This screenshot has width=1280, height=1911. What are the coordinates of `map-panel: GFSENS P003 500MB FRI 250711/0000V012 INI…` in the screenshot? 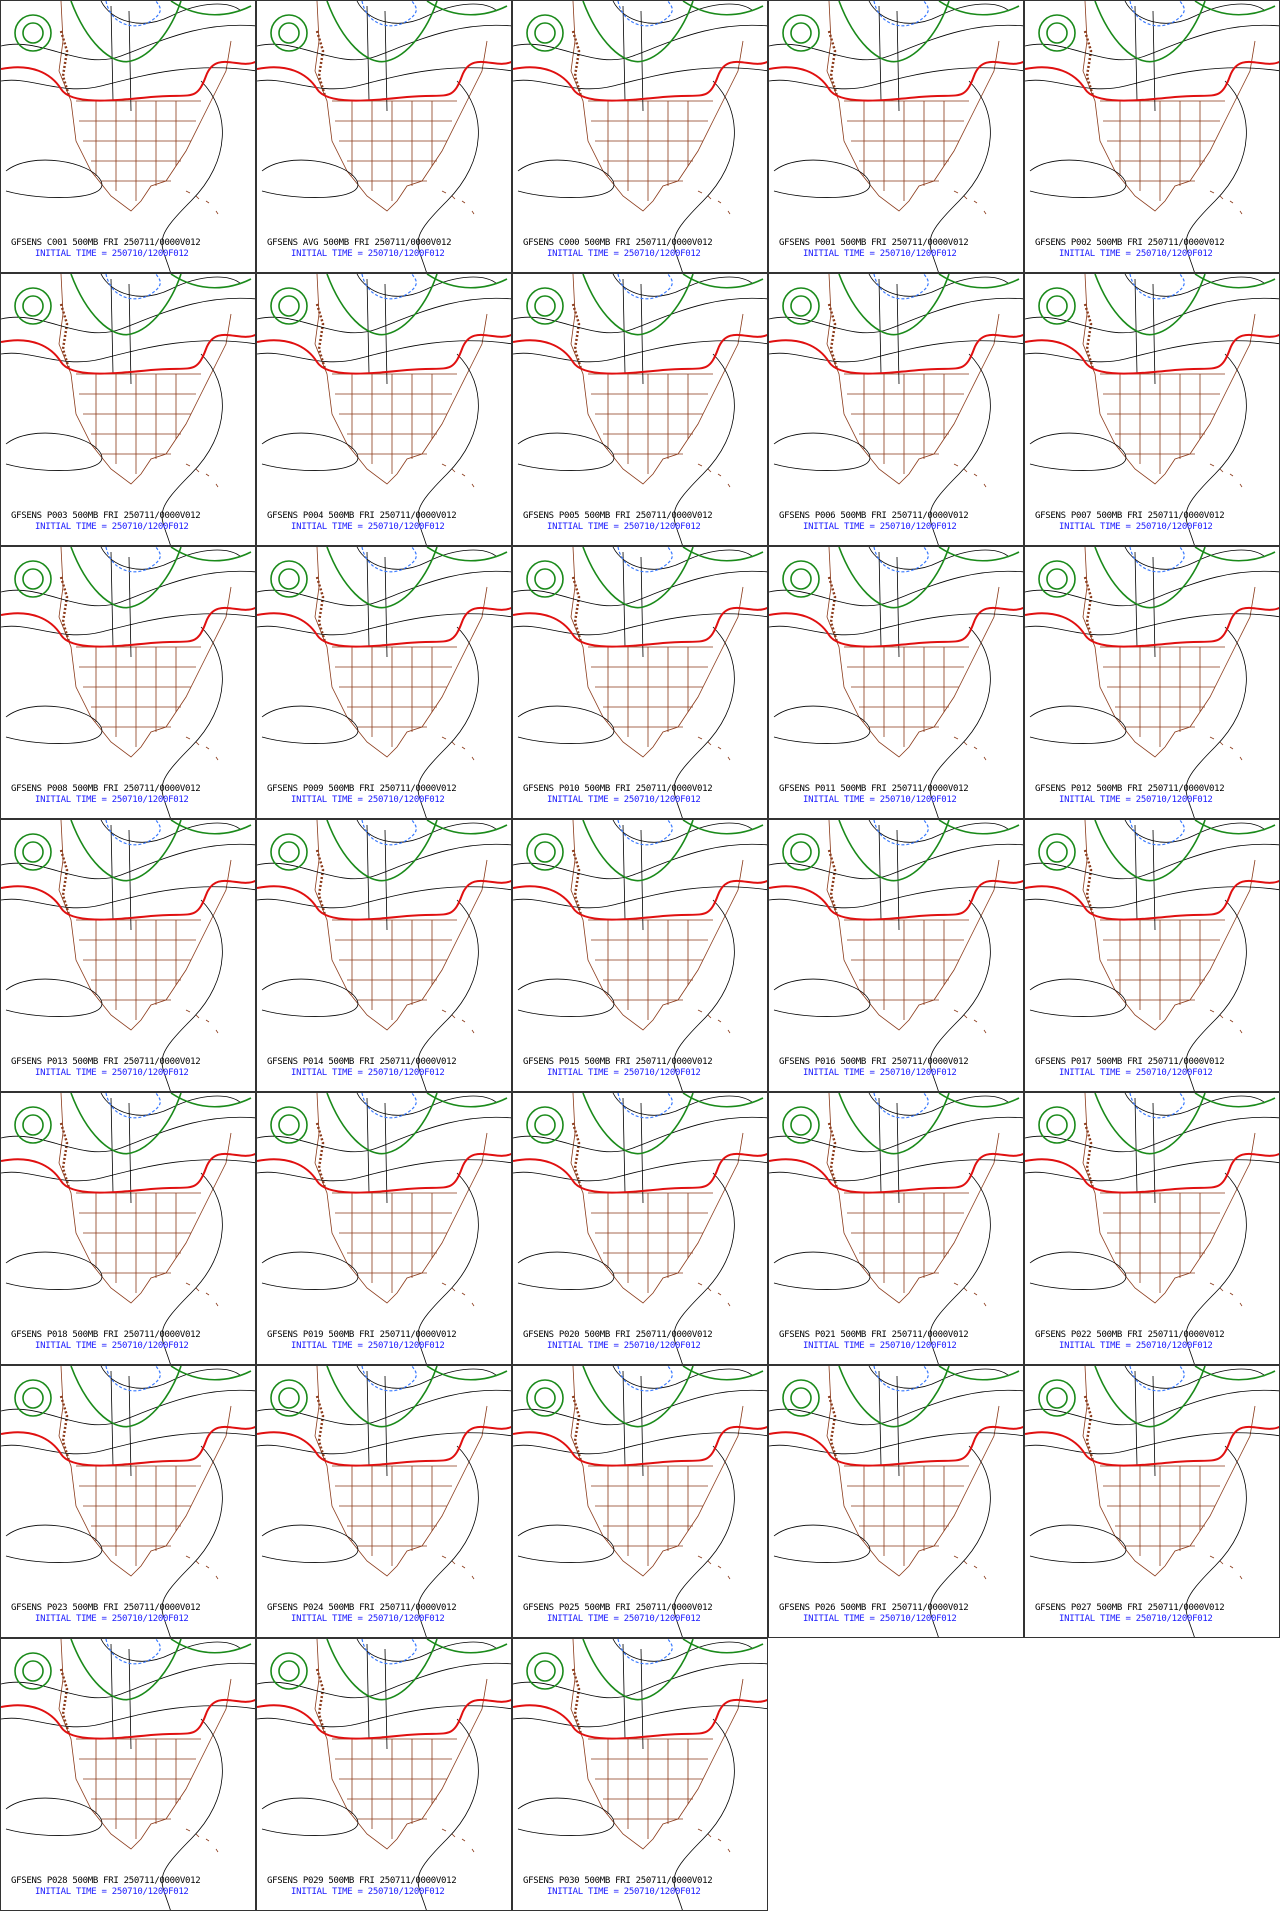 It's located at (128, 409).